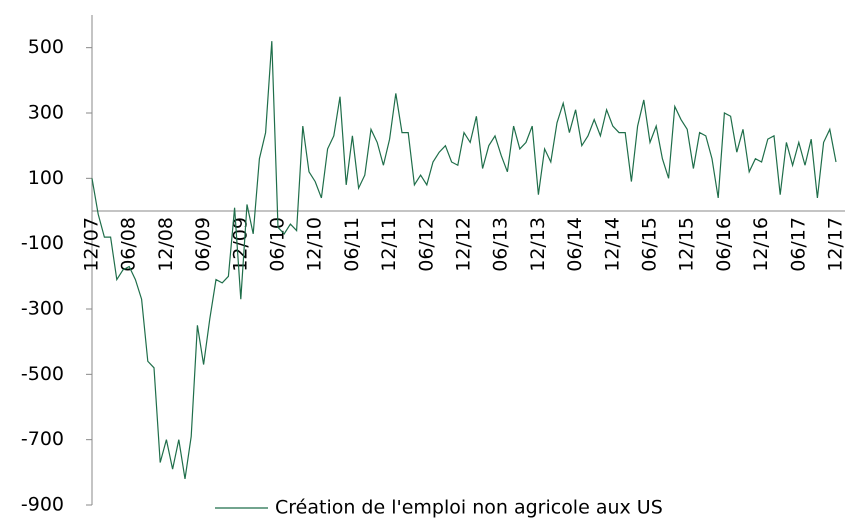  What do you see at coordinates (650, 244) in the screenshot?
I see `x-tick-label: 06/15` at bounding box center [650, 244].